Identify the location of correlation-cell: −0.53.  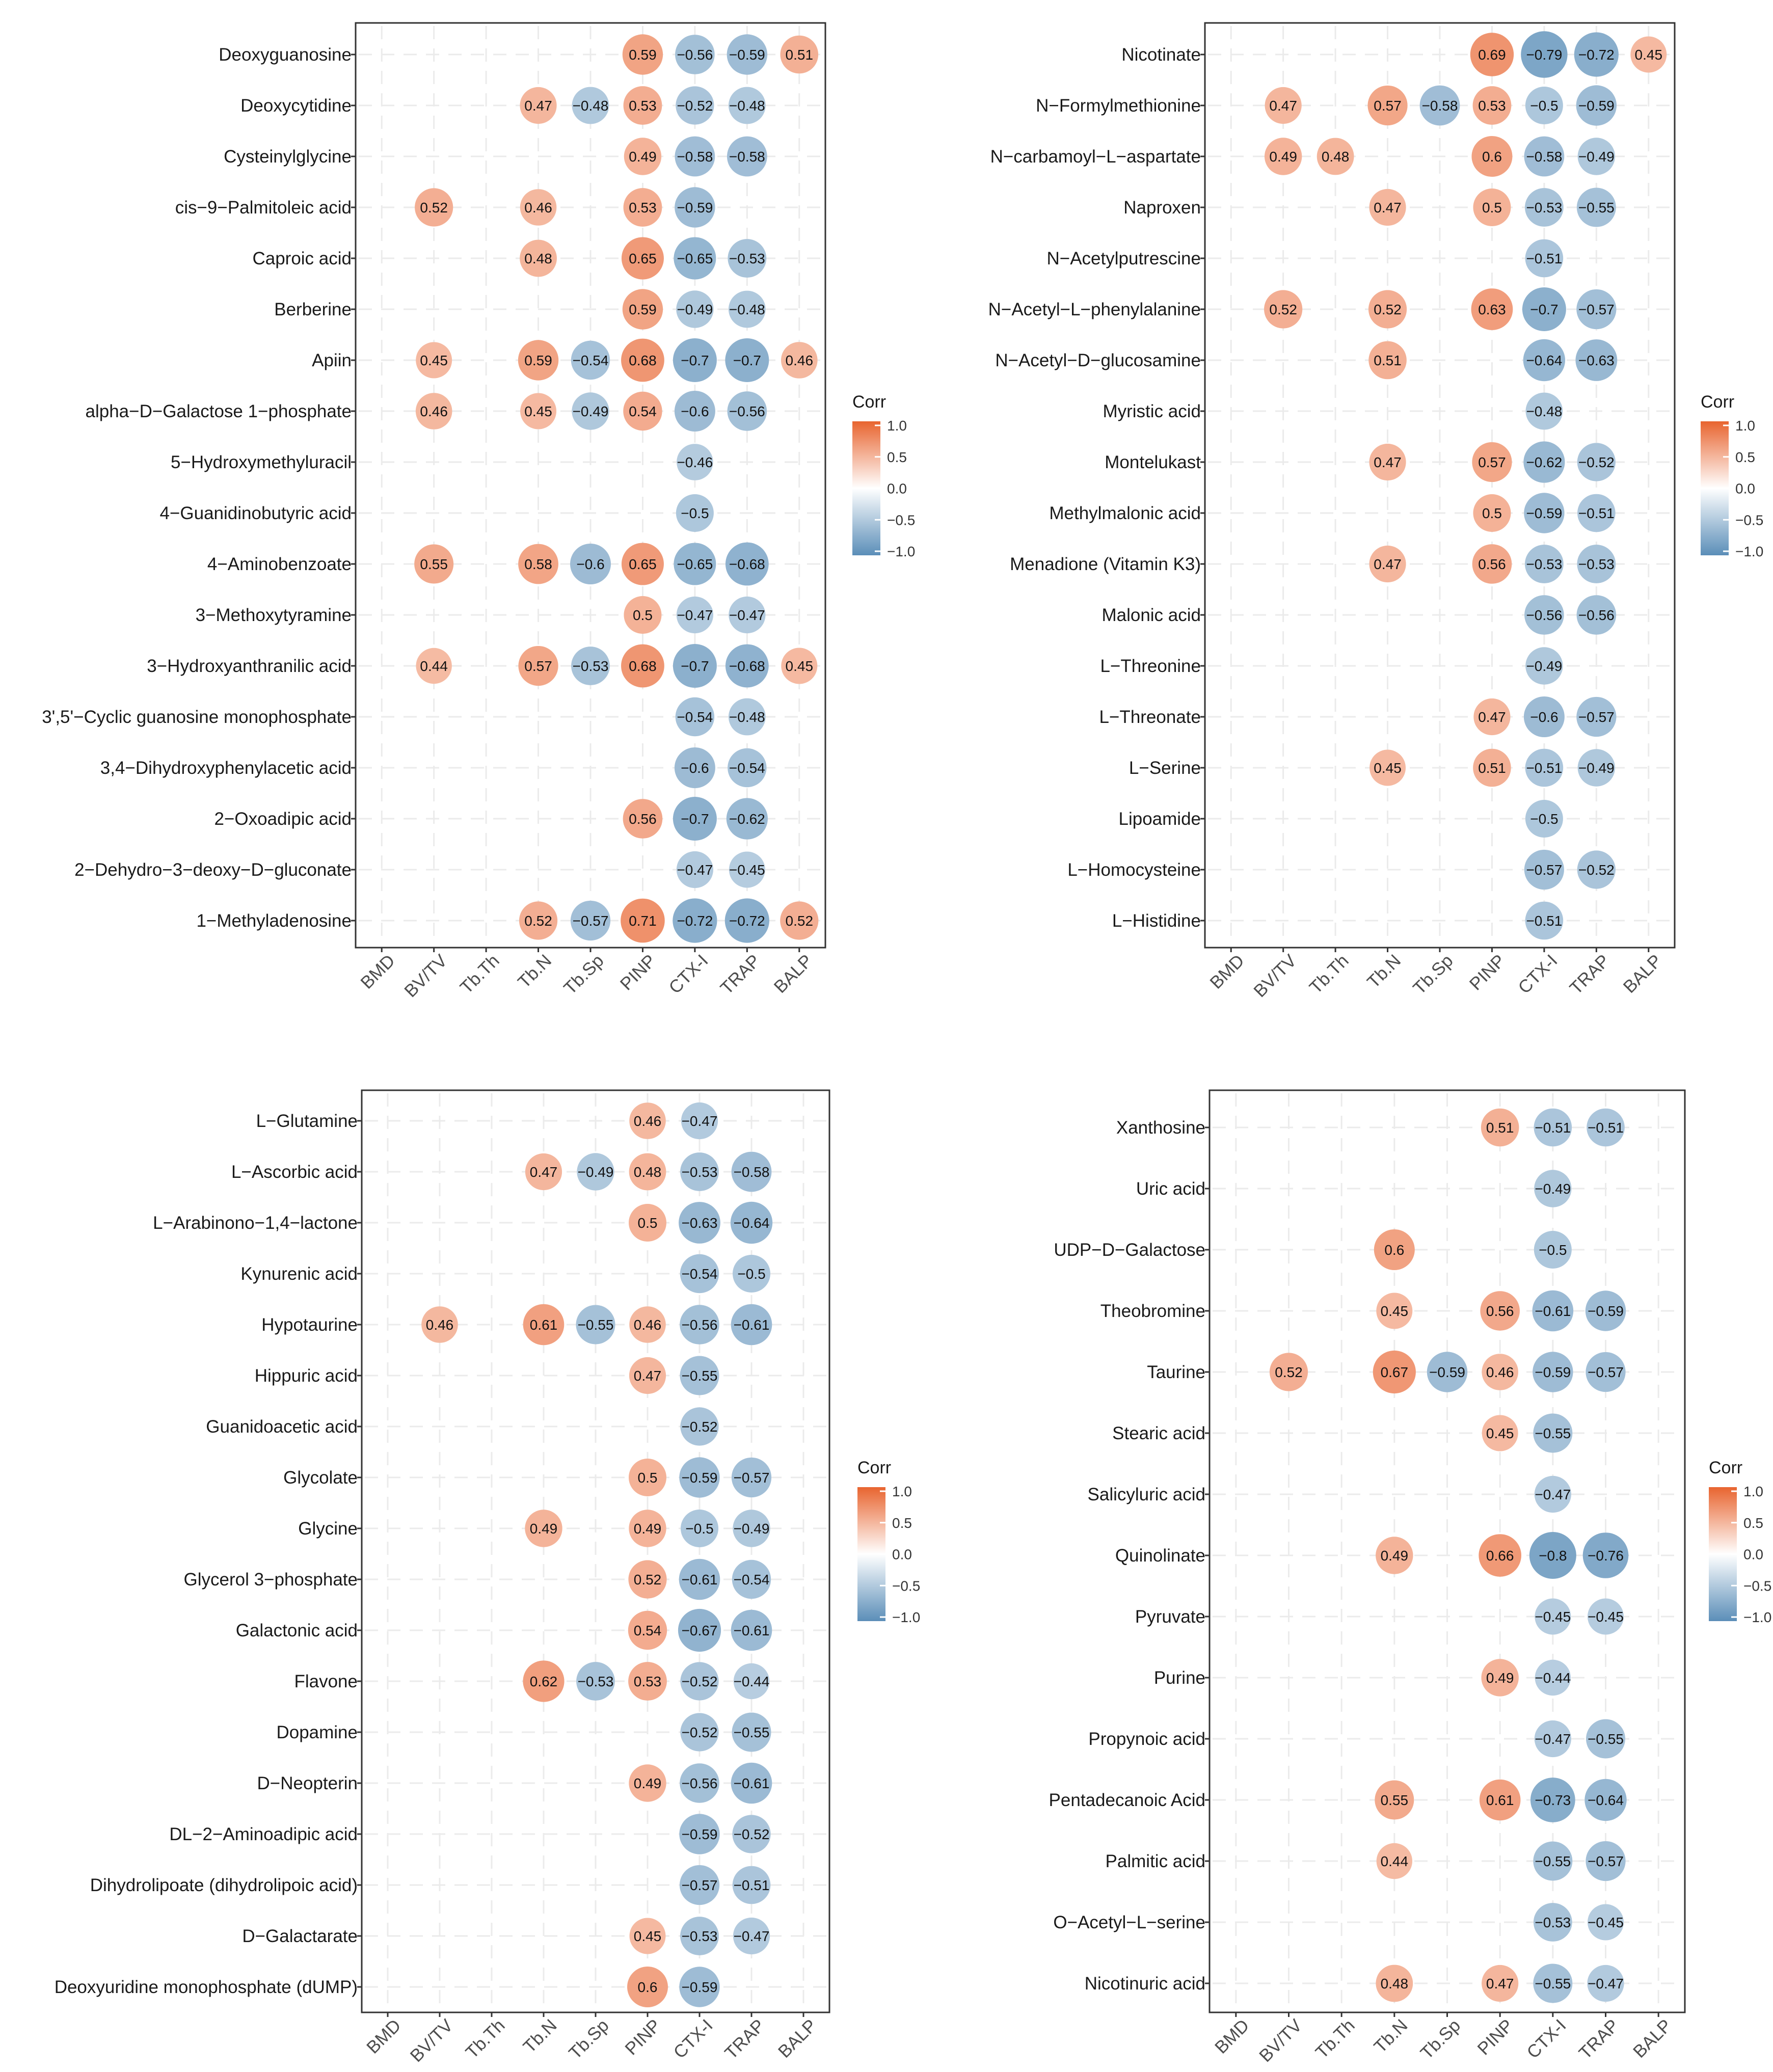
(590, 666).